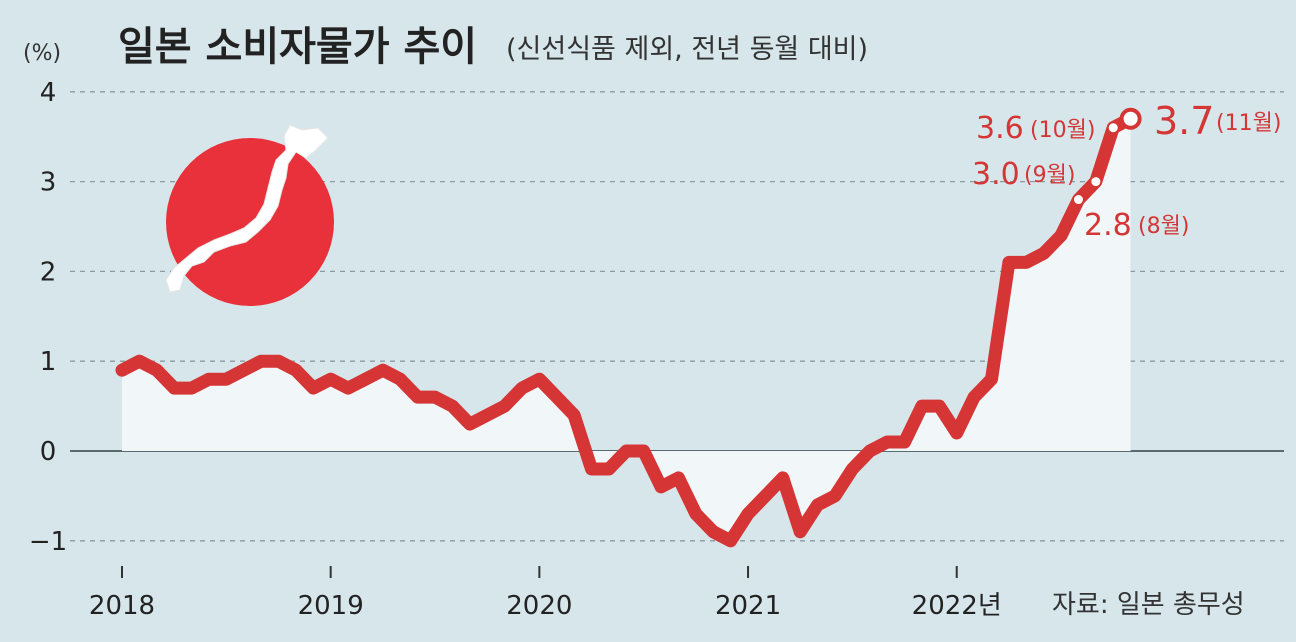  I want to click on annotation-3-0: 3.0 (9월), so click(1023, 174).